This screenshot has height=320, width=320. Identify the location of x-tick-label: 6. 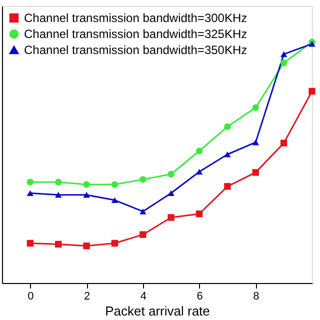
(199, 296).